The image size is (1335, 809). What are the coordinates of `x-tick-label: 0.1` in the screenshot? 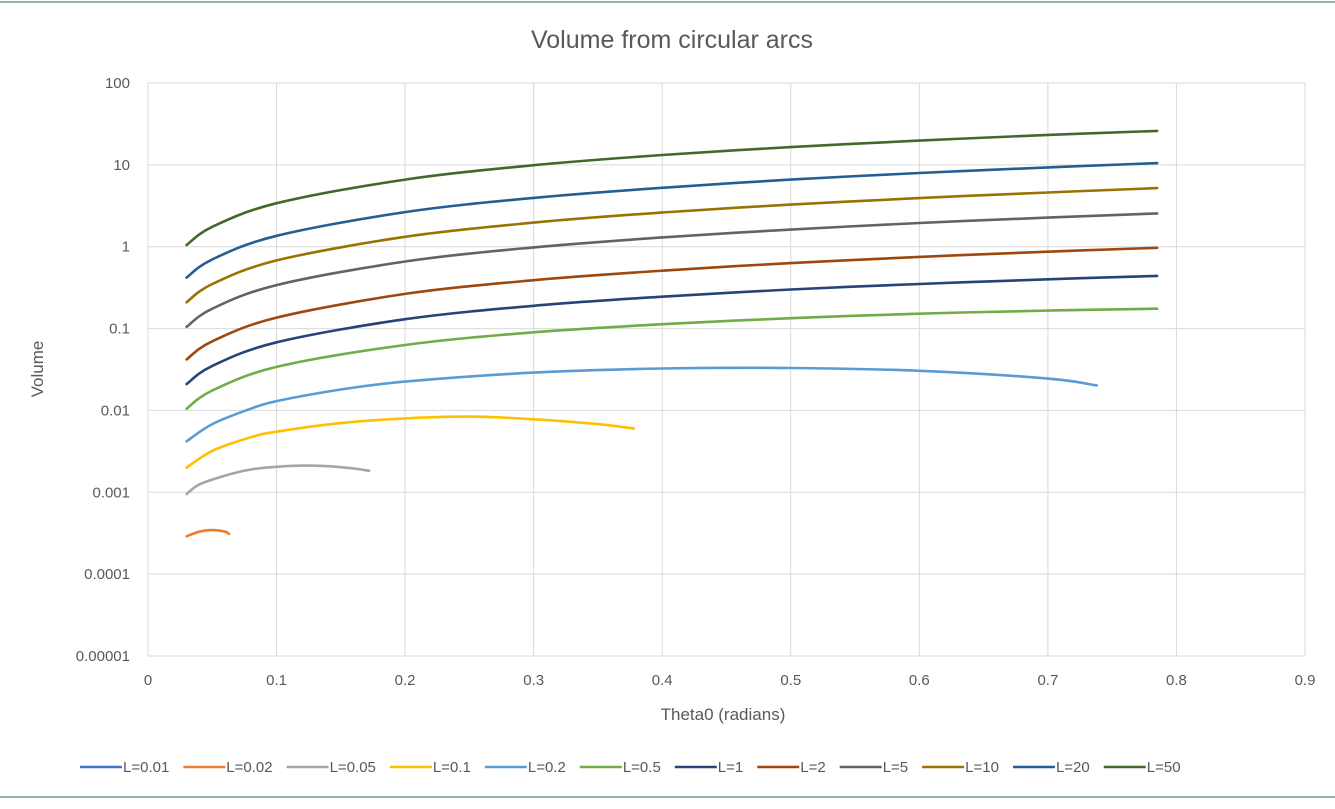 It's located at (276, 680).